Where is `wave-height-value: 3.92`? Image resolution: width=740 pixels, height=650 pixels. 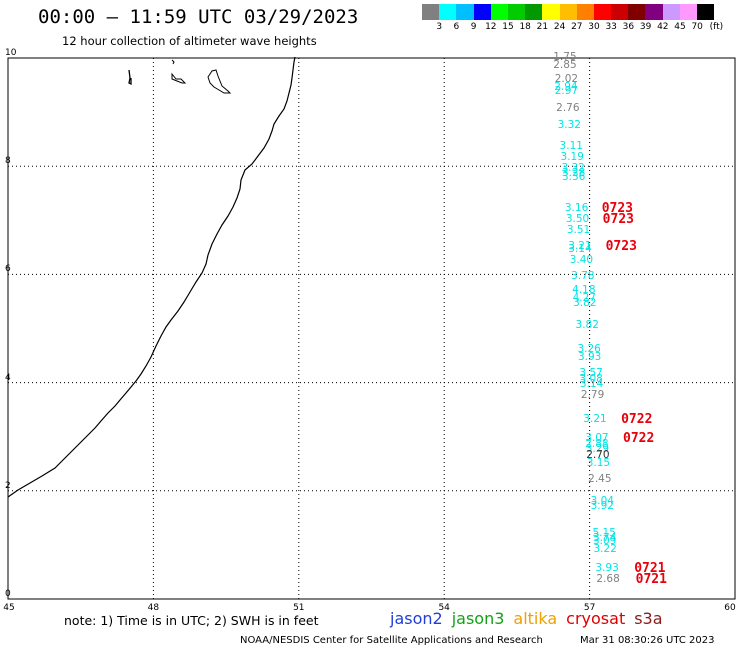
wave-height-value: 3.92 is located at coordinates (602, 506).